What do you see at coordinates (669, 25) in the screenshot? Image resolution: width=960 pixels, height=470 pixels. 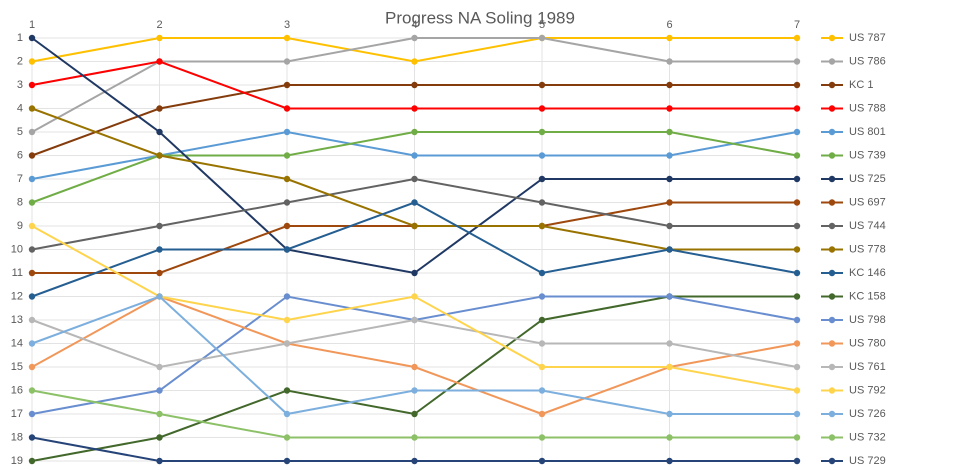 I see `x-tick-label: 6` at bounding box center [669, 25].